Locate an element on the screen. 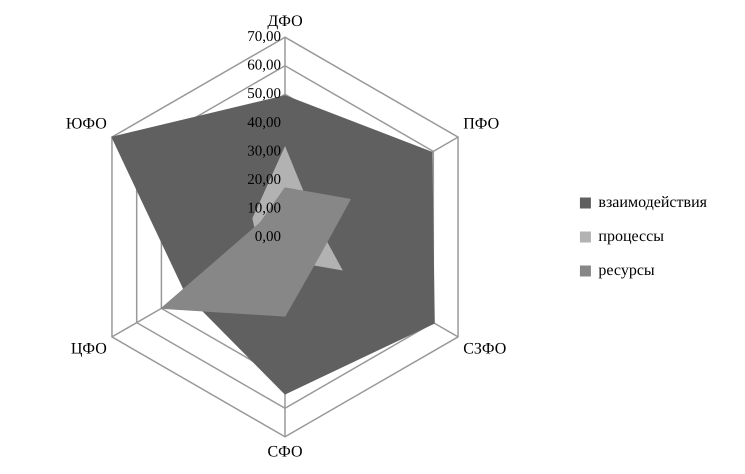 This screenshot has width=745, height=474. legend-label: взаимодействия is located at coordinates (653, 203).